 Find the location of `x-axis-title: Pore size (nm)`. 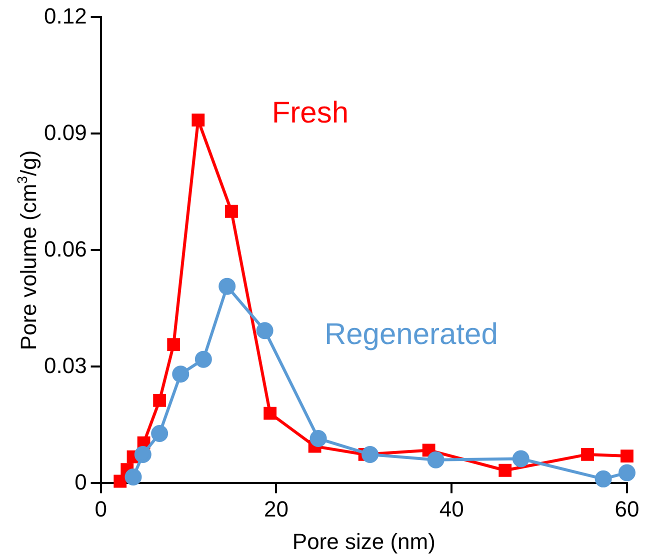

x-axis-title: Pore size (nm) is located at coordinates (364, 541).